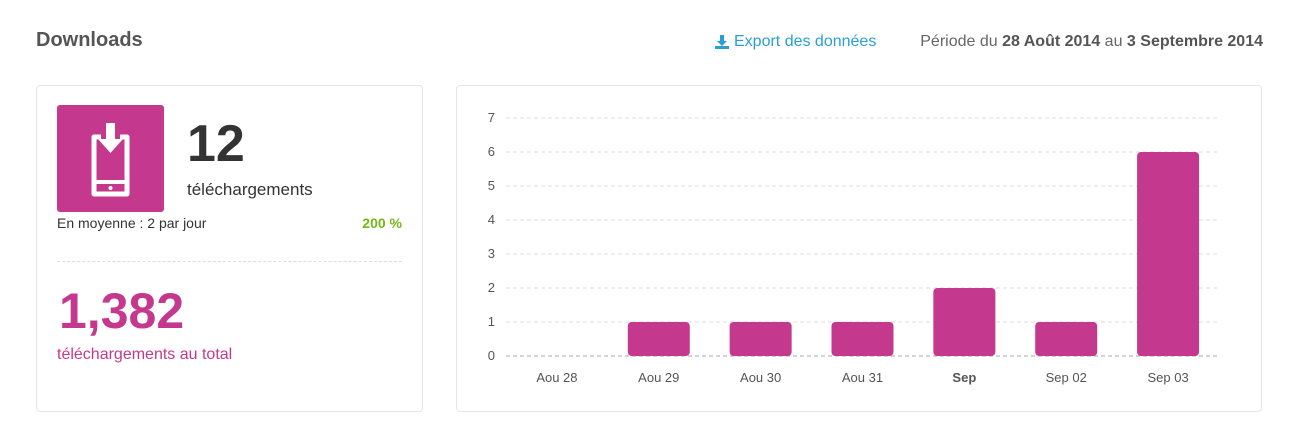  Describe the element at coordinates (1113, 41) in the screenshot. I see `period-mid: au` at that location.